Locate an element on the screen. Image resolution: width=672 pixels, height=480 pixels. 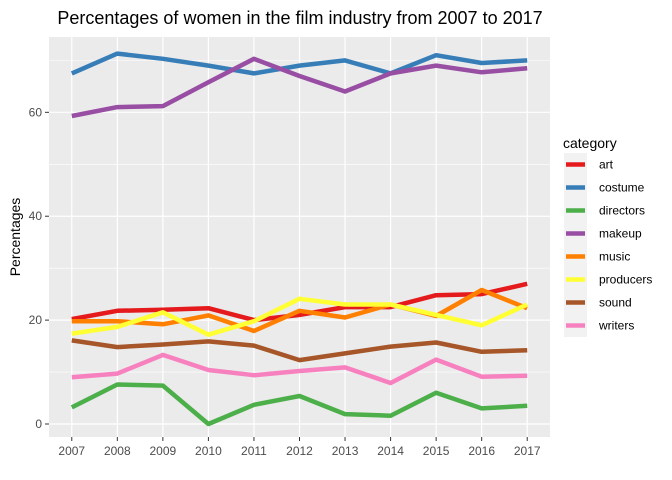
series-line-sound is located at coordinates (299, 350).